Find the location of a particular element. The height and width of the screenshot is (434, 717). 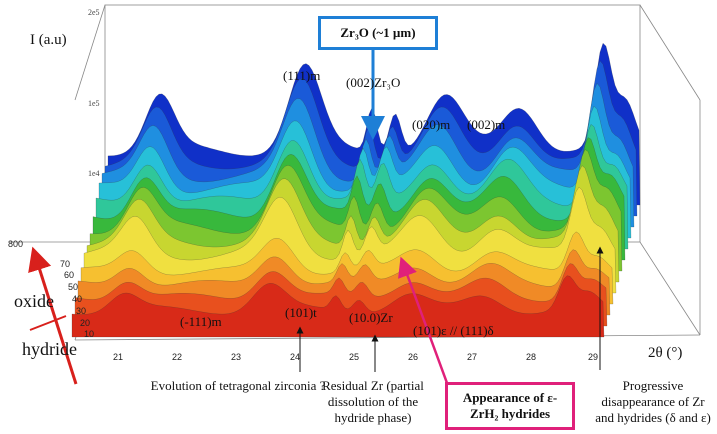

y-tick: 30 is located at coordinates (81, 311).